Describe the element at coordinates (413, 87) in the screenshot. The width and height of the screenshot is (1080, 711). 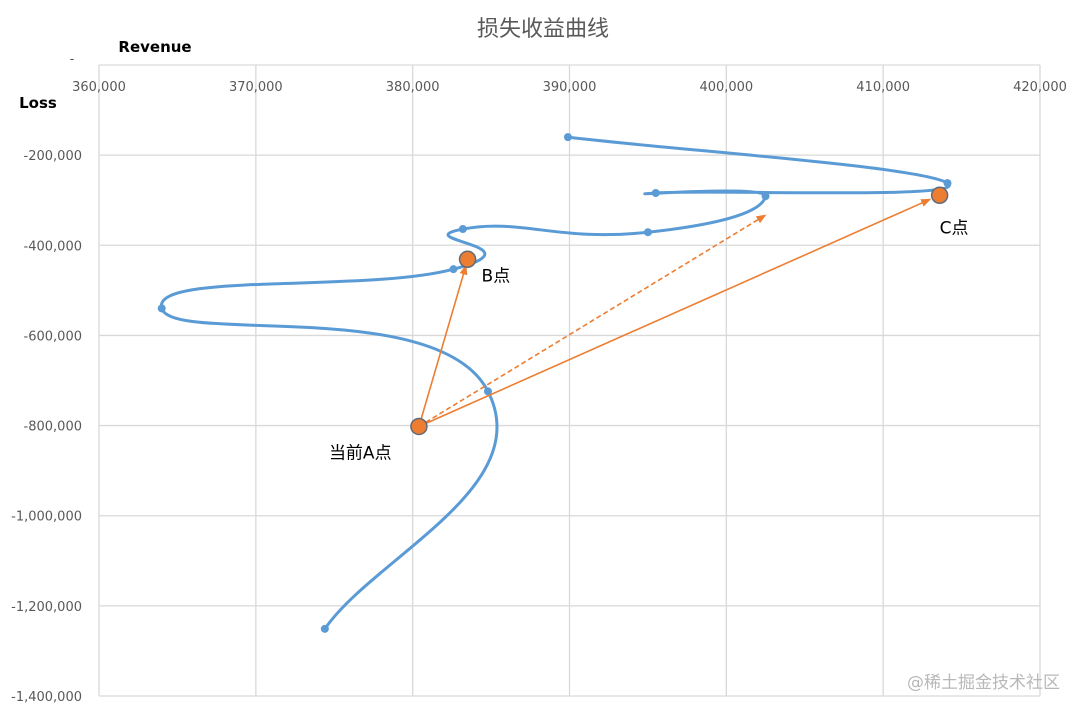
I see `x-tick-label: 380,000` at that location.